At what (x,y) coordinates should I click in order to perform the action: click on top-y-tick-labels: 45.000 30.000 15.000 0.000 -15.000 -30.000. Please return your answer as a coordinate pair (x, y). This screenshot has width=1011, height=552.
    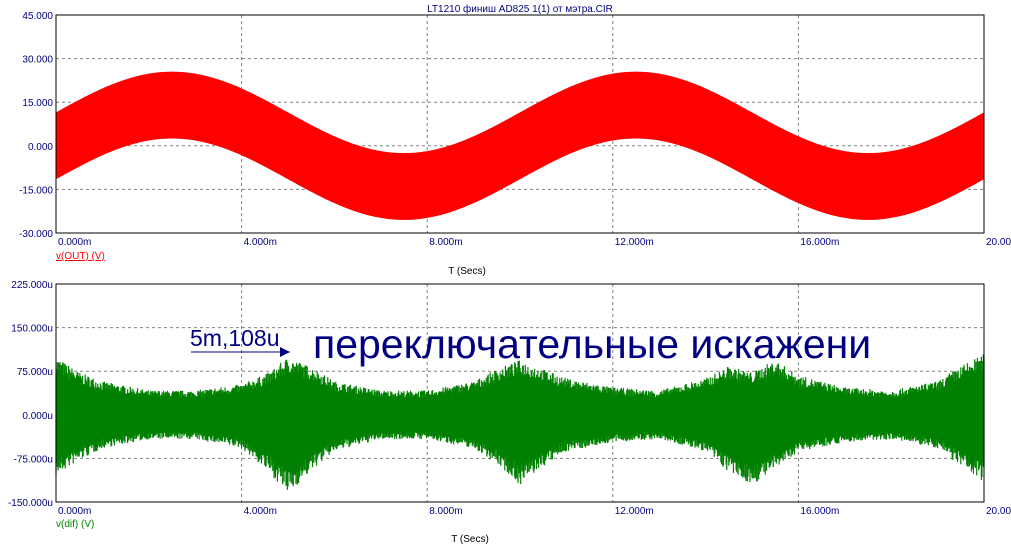
    Looking at the image, I should click on (36, 125).